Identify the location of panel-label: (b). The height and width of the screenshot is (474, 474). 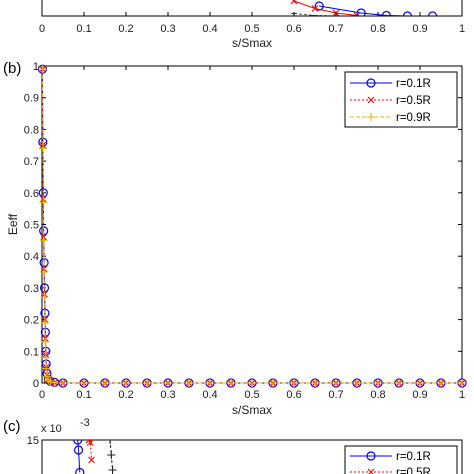
(12, 68).